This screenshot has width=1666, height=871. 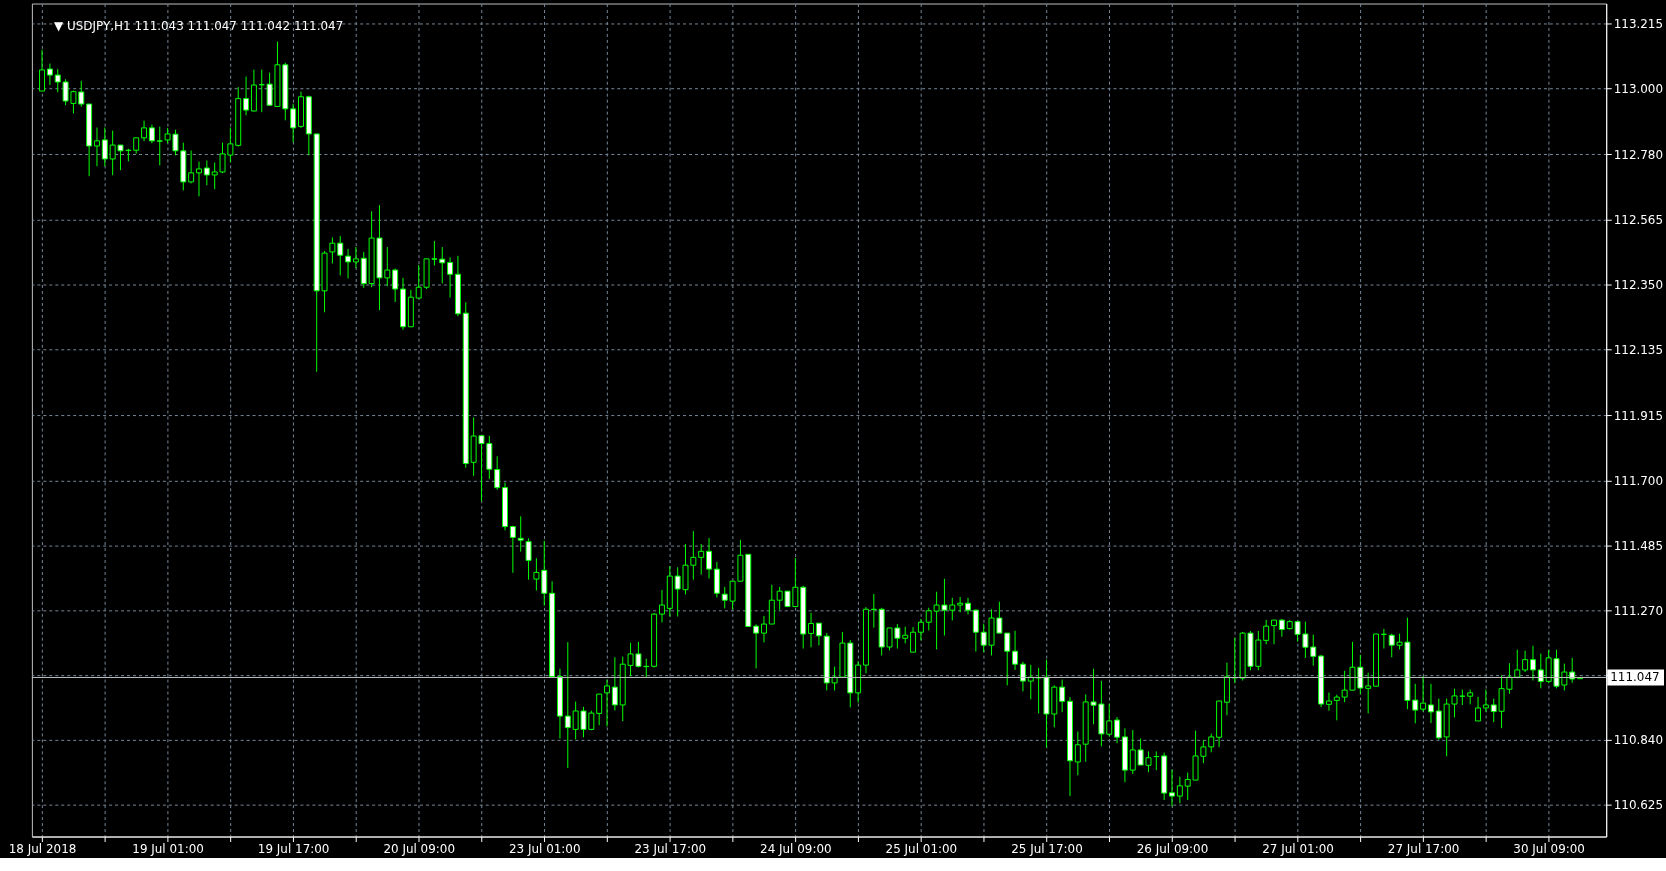 I want to click on x-tick-label: 27 Jul 17:00, so click(x=1423, y=848).